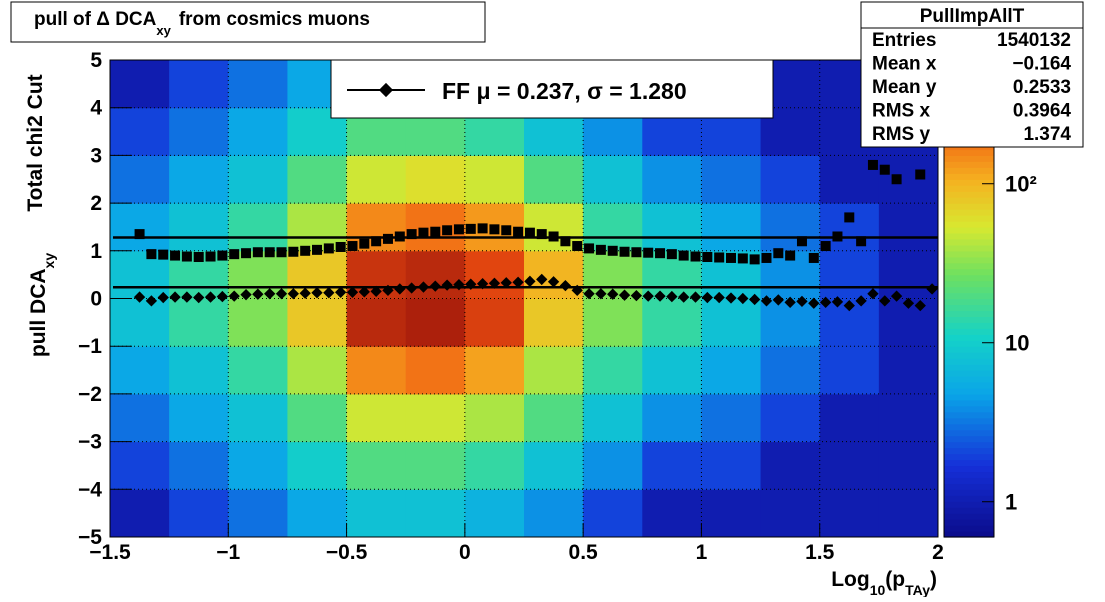 Image resolution: width=1105 pixels, height=602 pixels. Describe the element at coordinates (820, 552) in the screenshot. I see `x-tick-label: 1.5` at that location.